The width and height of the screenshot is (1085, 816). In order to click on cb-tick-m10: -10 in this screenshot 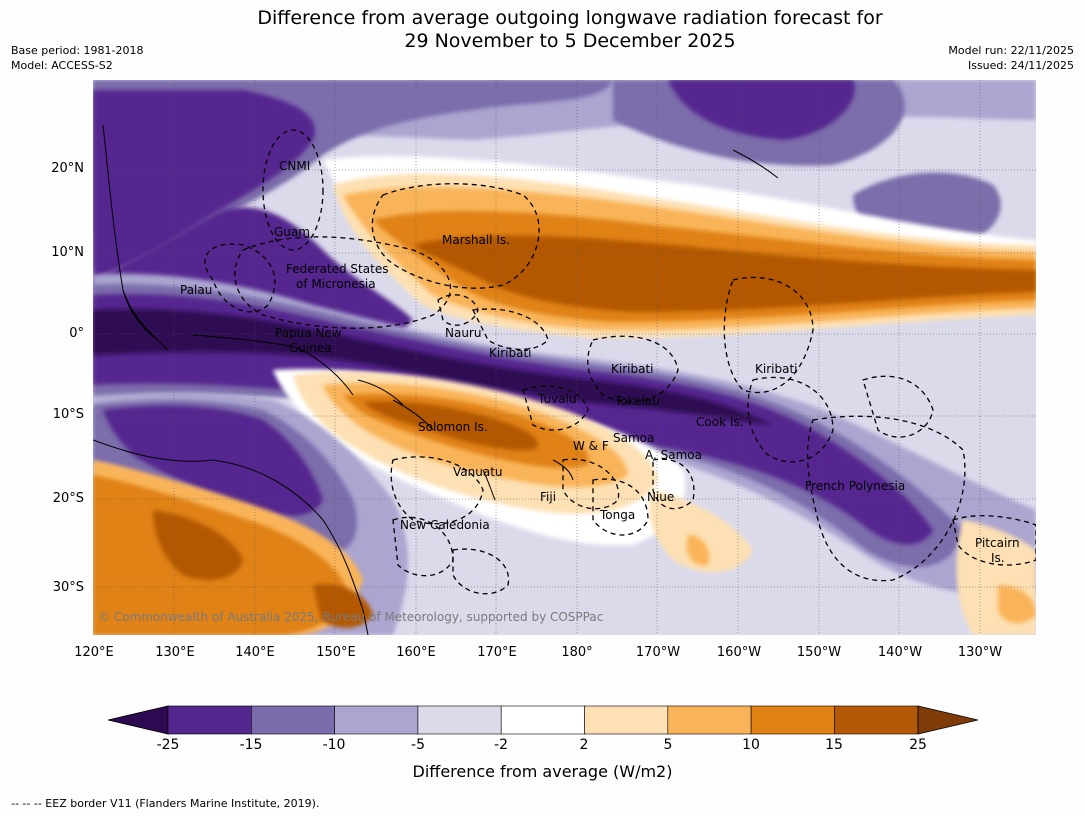, I will do `click(334, 745)`.